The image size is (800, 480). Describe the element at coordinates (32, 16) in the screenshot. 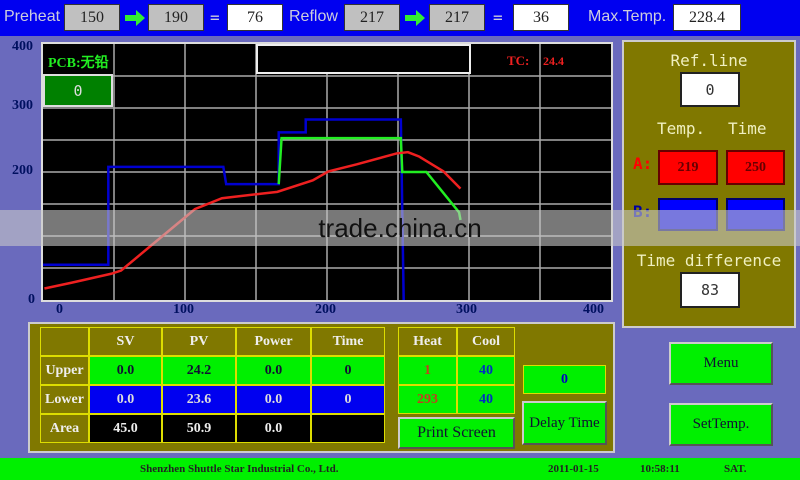

I see `preheat-label: Preheat` at that location.